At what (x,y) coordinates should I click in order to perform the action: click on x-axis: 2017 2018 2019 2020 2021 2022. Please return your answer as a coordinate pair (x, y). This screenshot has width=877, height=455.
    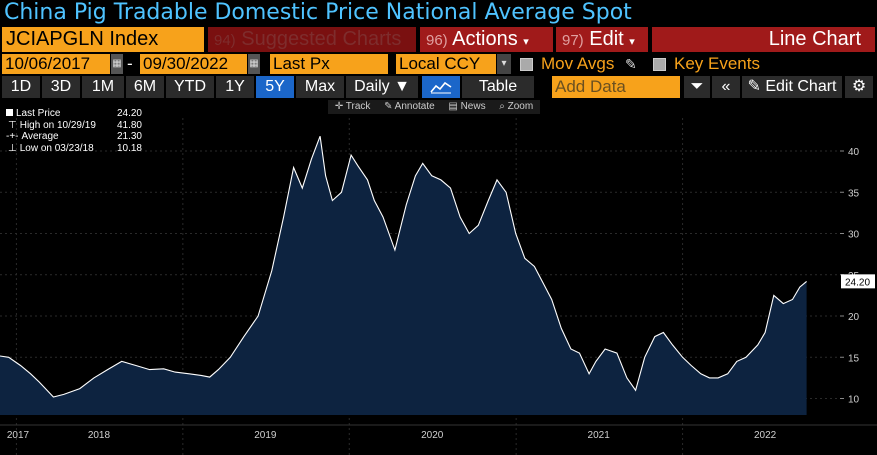
    Looking at the image, I should click on (438, 432).